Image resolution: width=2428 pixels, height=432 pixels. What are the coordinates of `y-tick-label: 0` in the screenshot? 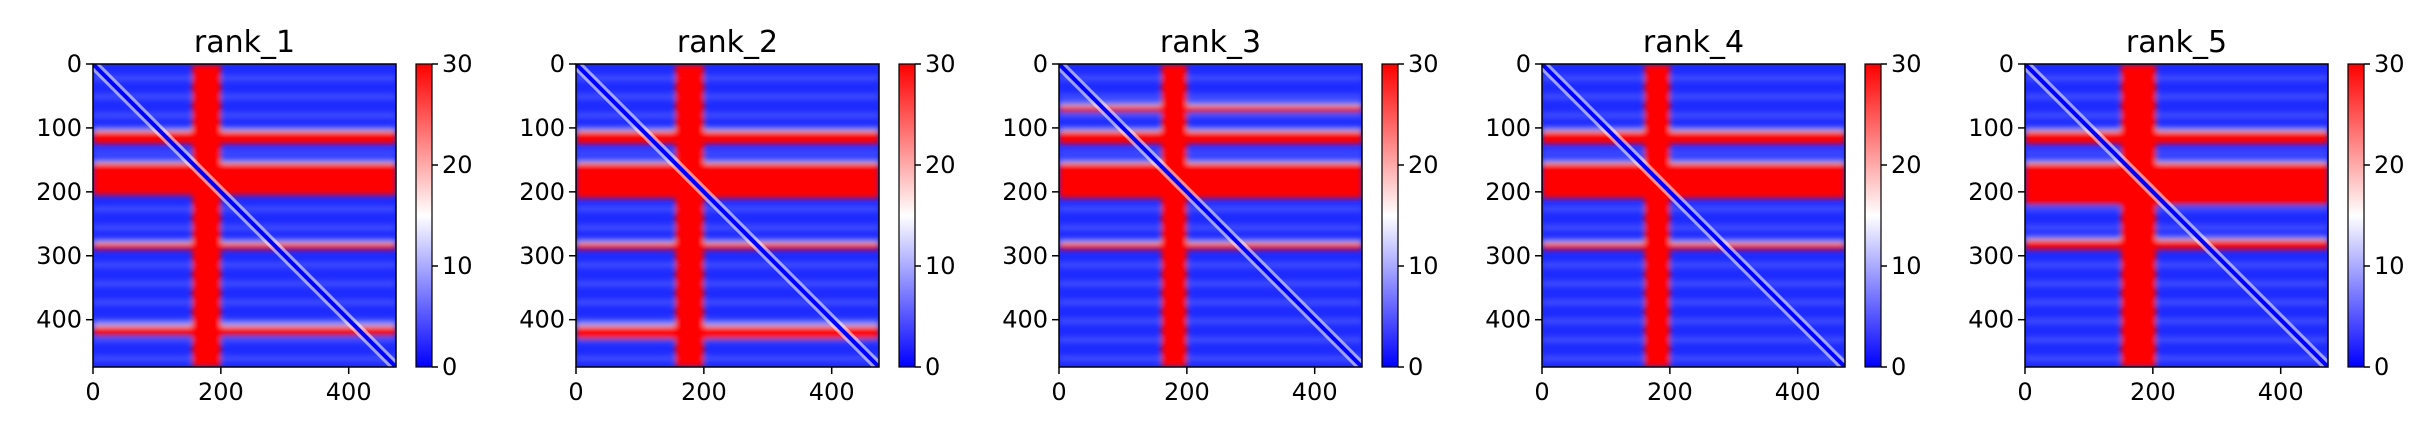 It's located at (2006, 64).